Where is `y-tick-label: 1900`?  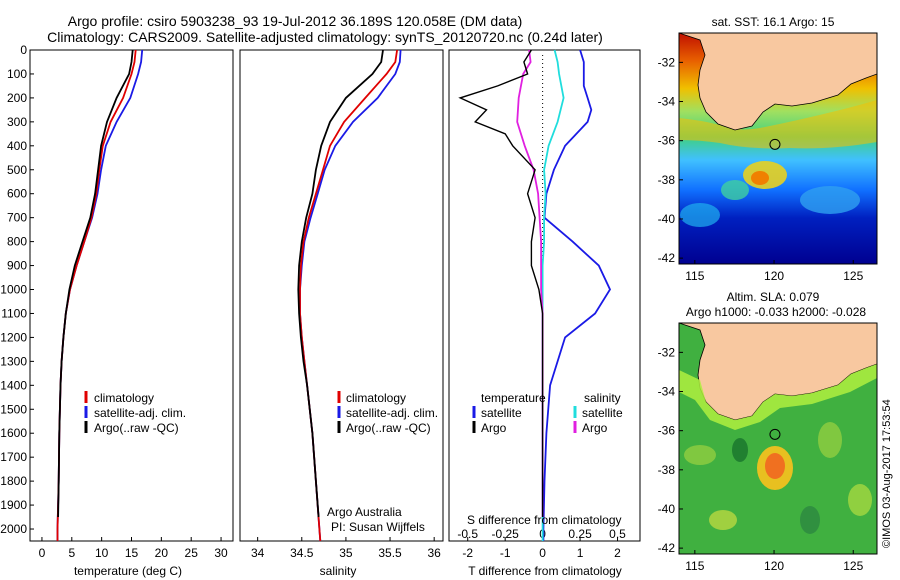
y-tick-label: 1900 is located at coordinates (13, 505).